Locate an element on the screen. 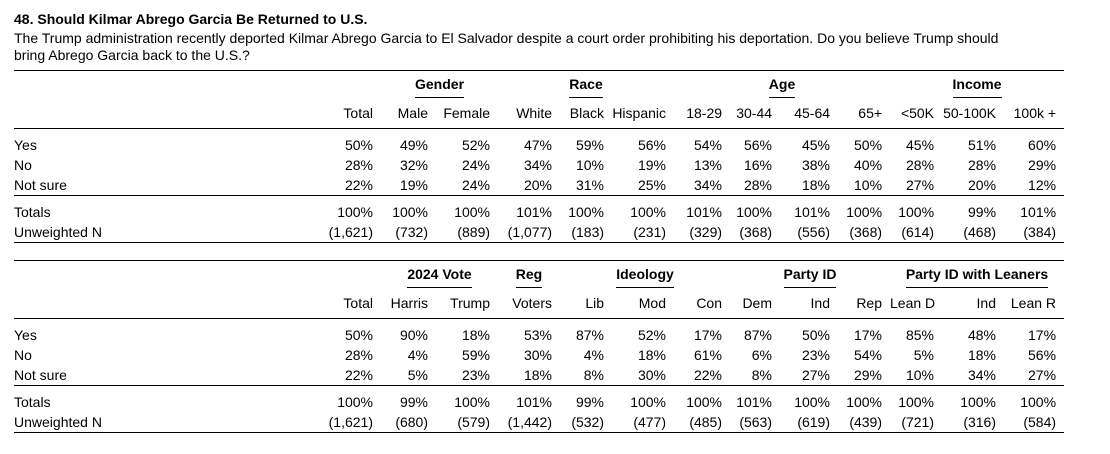 This screenshot has height=454, width=1110. column-group-label: Party ID with Leaners is located at coordinates (977, 274).